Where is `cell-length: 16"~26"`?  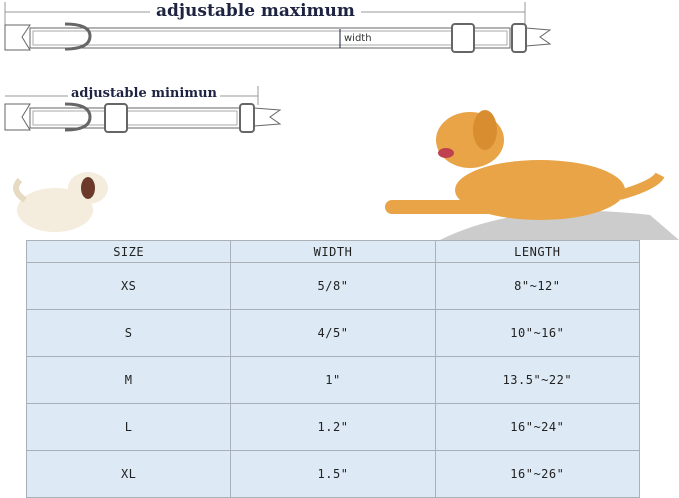
cell-length: 16"~26" is located at coordinates (537, 474).